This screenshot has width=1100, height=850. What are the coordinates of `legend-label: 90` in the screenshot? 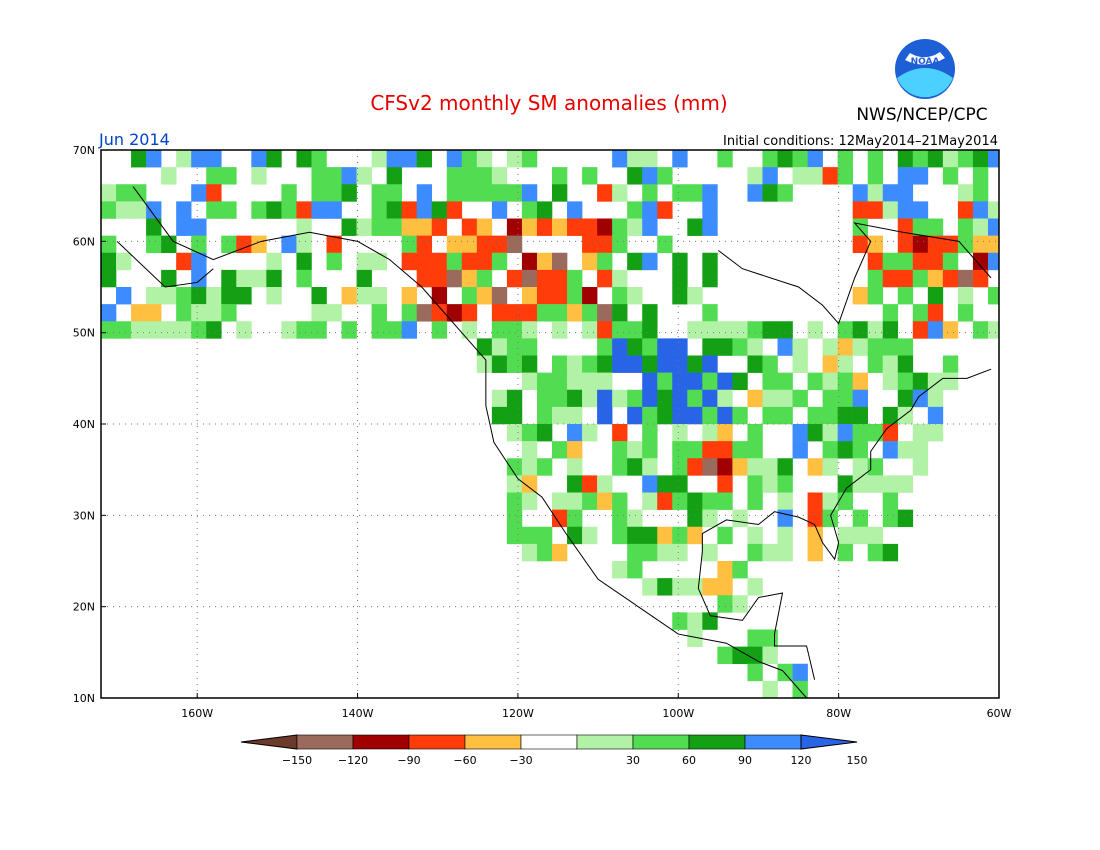 It's located at (745, 760).